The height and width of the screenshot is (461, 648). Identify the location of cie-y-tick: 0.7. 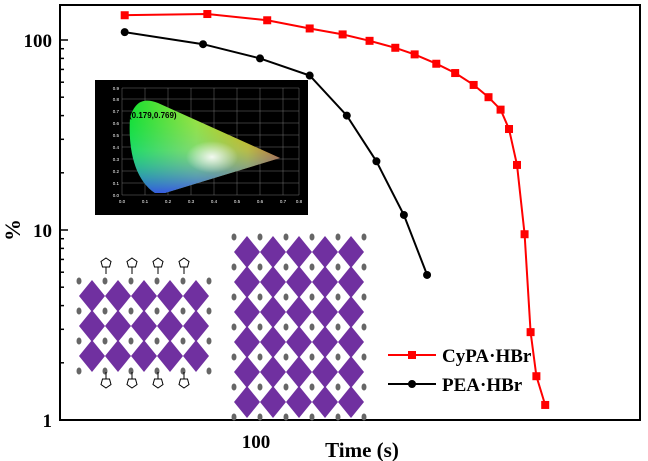
(116, 111).